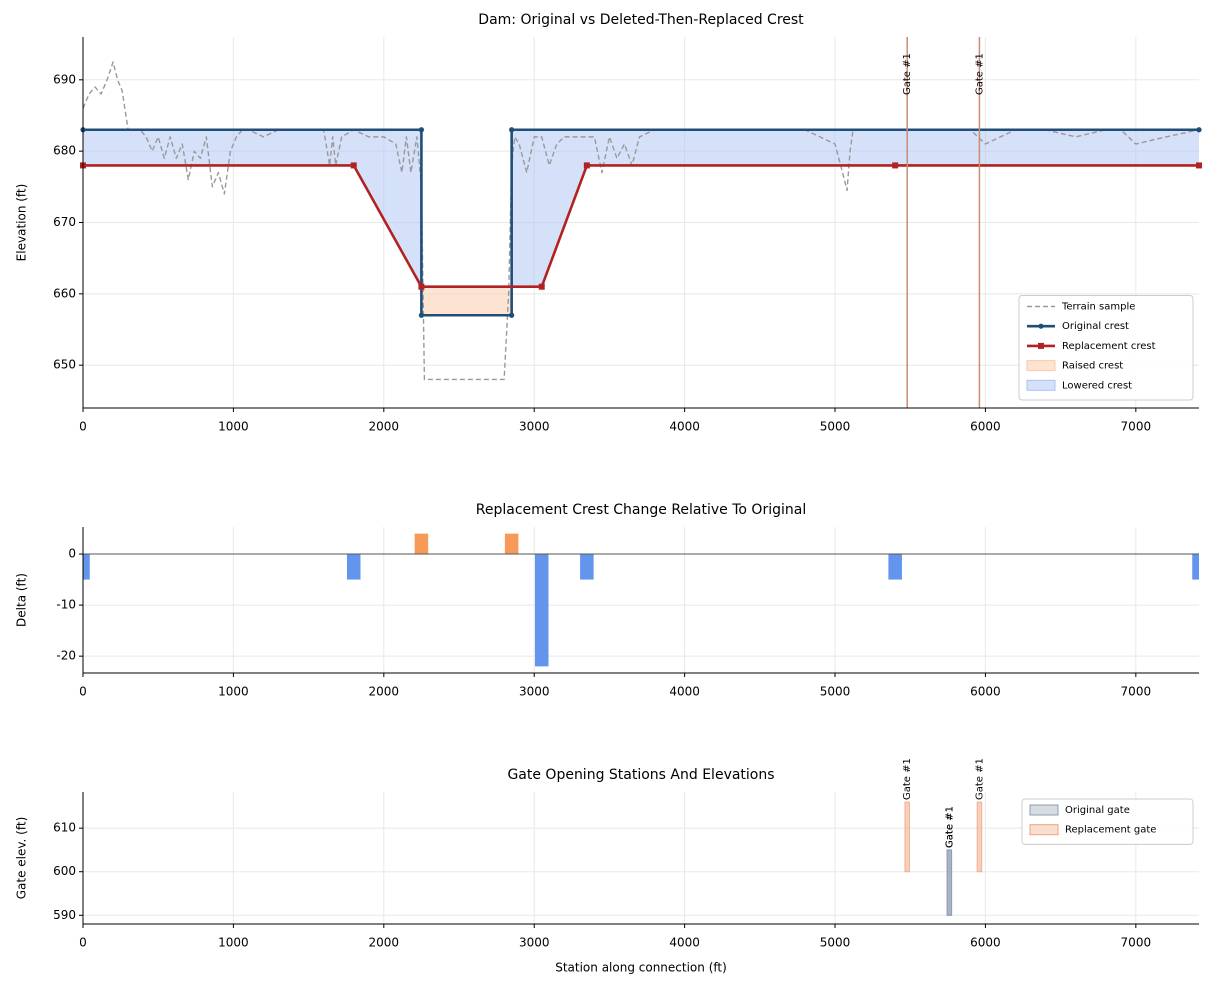 This screenshot has width=1211, height=990. What do you see at coordinates (1092, 366) in the screenshot?
I see `legend-label: Raised crest` at bounding box center [1092, 366].